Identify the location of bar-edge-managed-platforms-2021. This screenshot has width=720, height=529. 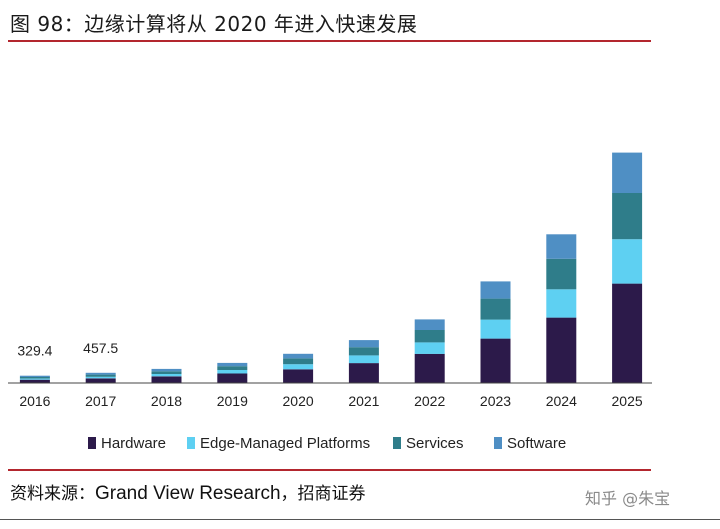
(363, 359).